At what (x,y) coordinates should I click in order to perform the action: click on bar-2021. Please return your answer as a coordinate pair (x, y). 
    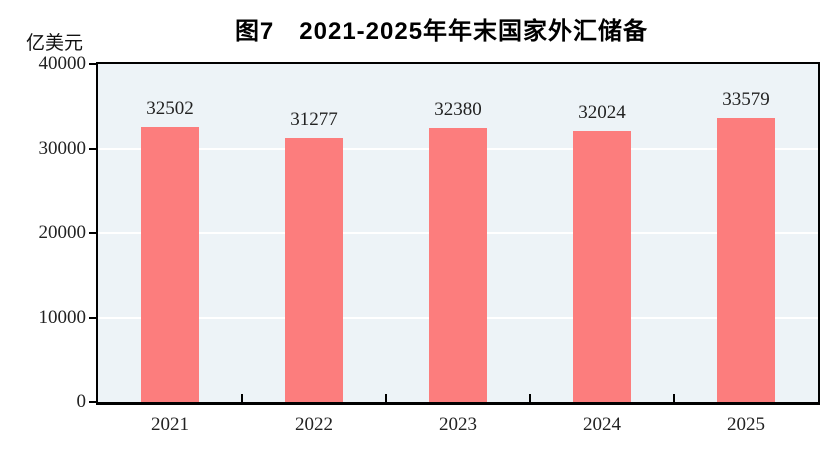
    Looking at the image, I should click on (170, 264).